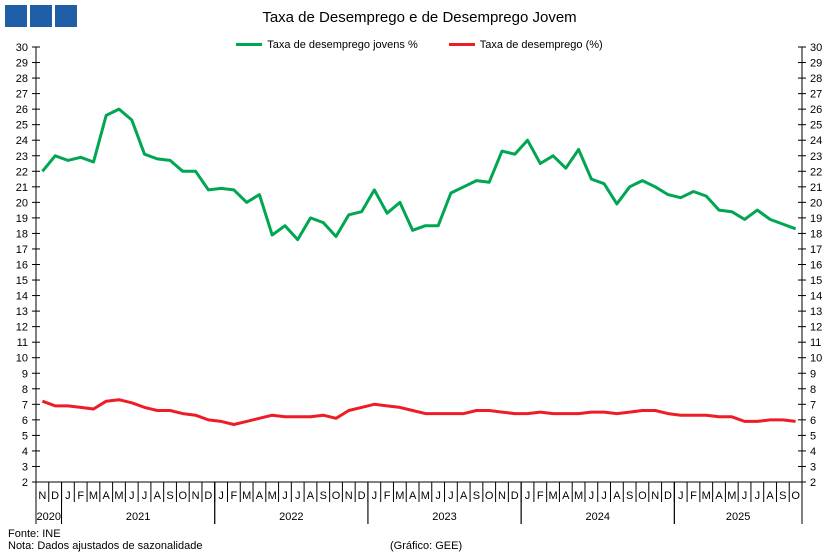 The height and width of the screenshot is (559, 839). What do you see at coordinates (22, 64) in the screenshot?
I see `y-tick-label-left: 29` at bounding box center [22, 64].